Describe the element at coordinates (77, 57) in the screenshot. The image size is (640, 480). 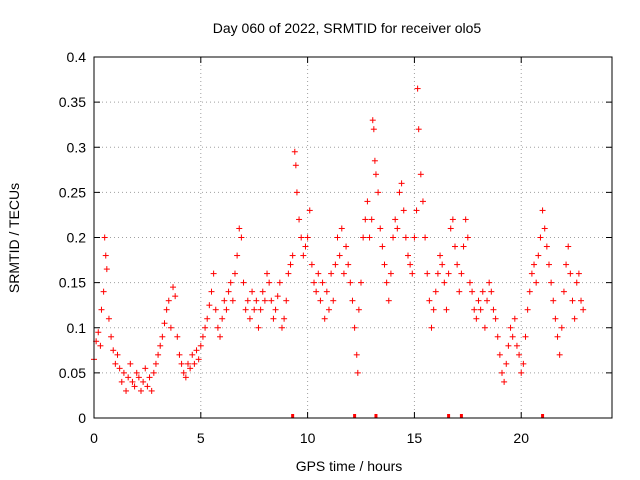
I see `y-tick-label: 0.4` at that location.